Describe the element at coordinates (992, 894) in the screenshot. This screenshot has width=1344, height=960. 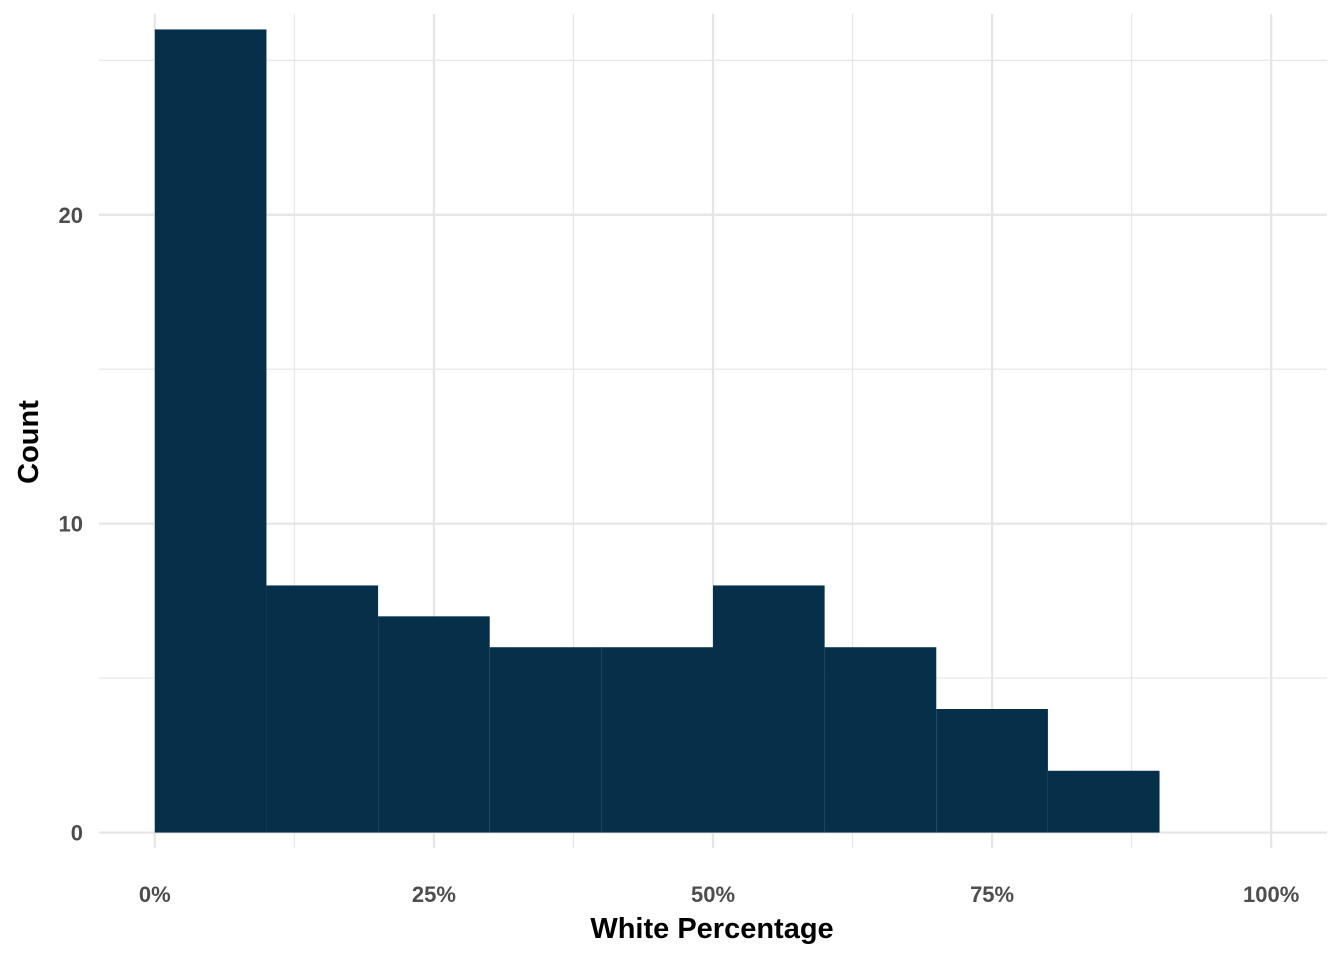
I see `x-tick-label: 75%` at that location.